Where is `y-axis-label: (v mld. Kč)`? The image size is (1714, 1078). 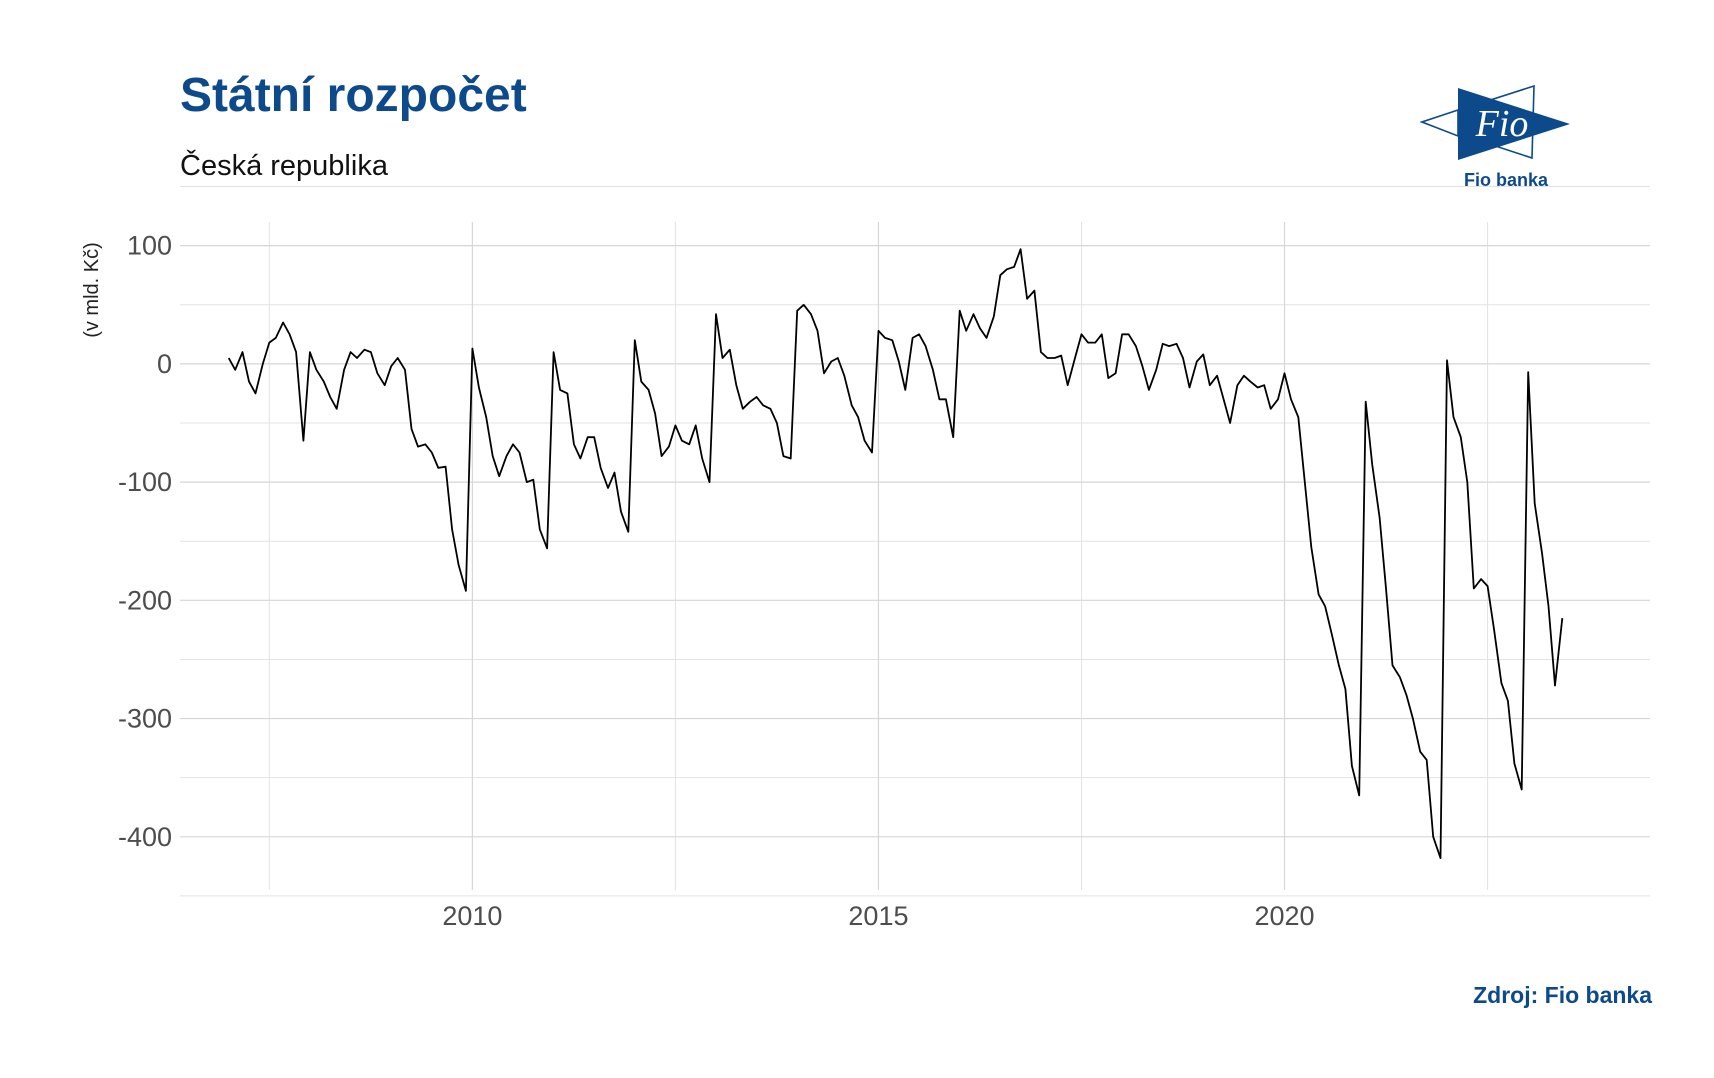
y-axis-label: (v mld. Kč) is located at coordinates (92, 290).